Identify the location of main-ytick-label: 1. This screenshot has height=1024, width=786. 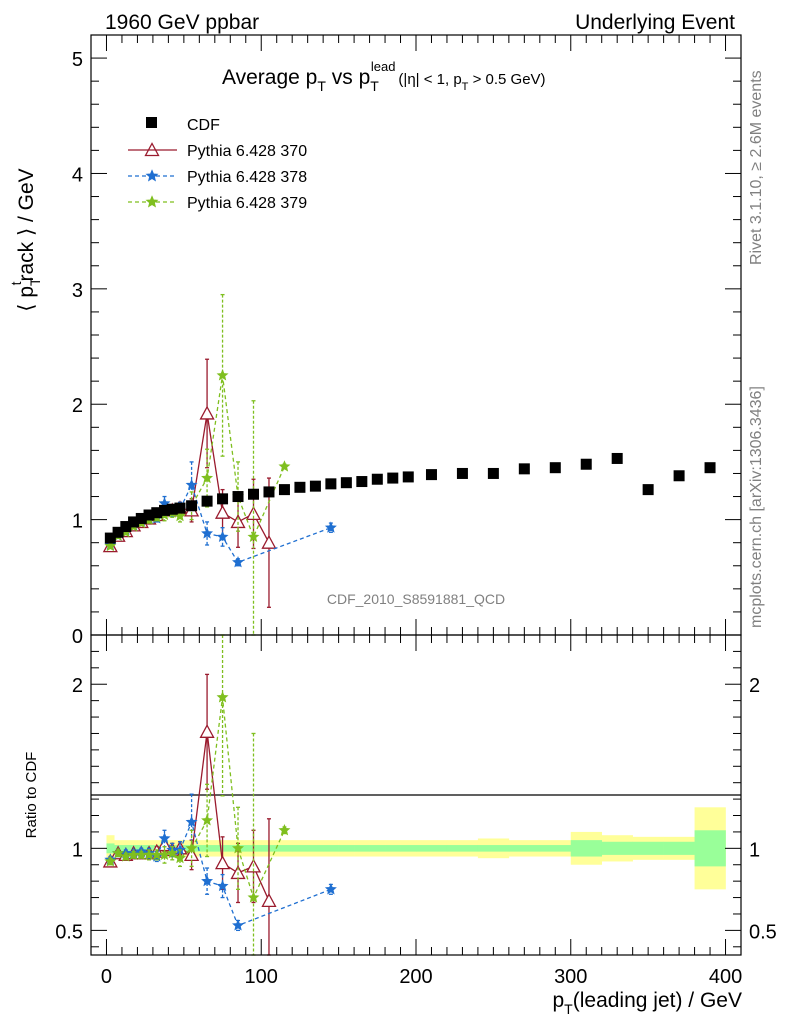
(77, 522).